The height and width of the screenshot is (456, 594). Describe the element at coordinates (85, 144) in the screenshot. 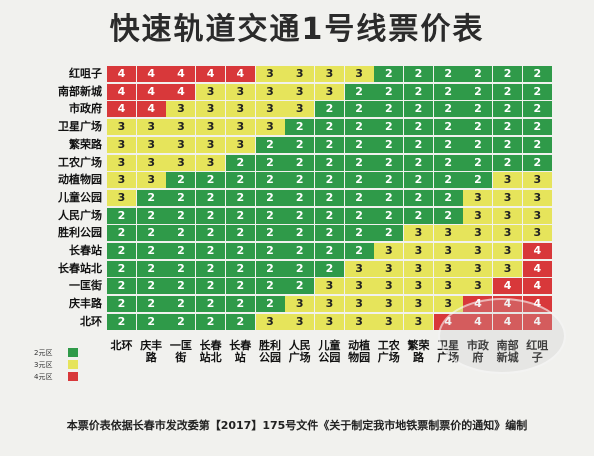

I see `row-label-4: 繁荣路` at that location.